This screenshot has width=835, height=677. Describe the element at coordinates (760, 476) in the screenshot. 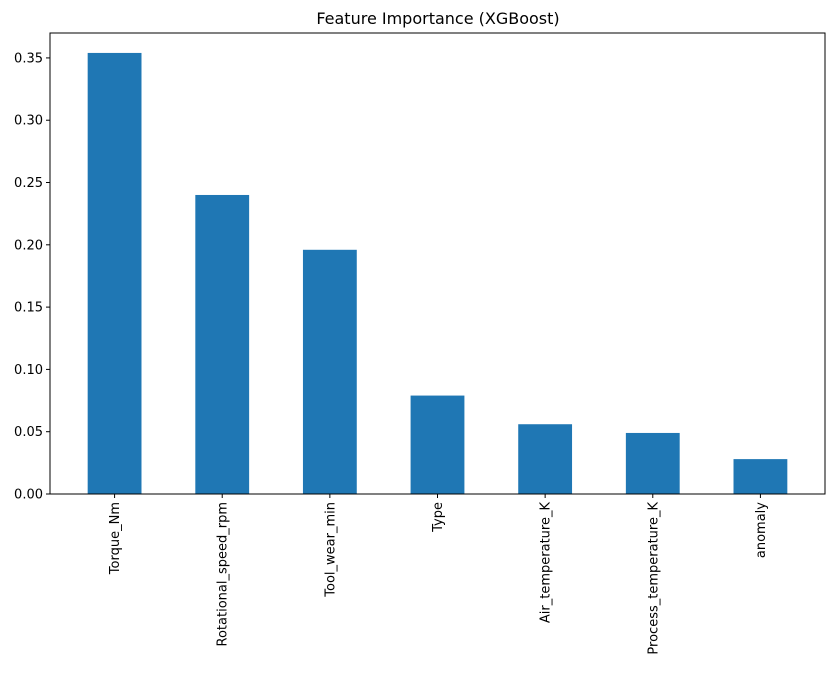

I see `bar-anomaly` at that location.